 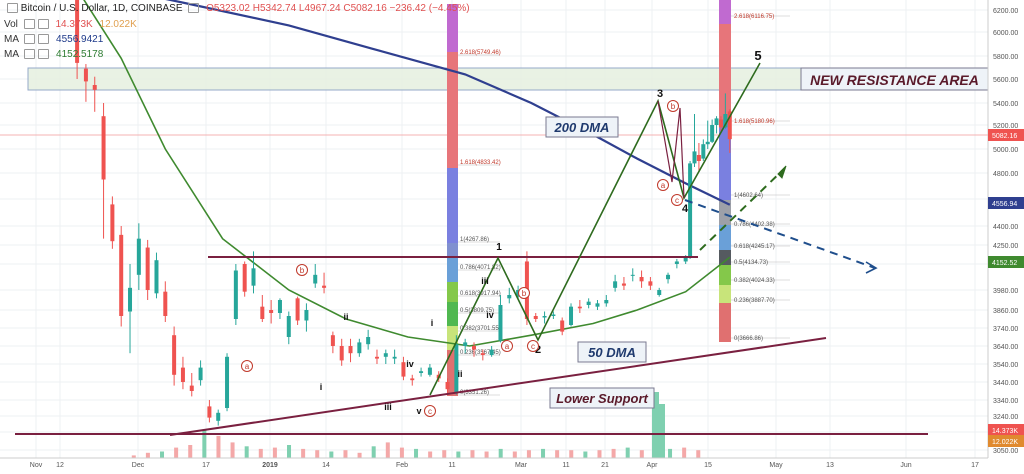 I want to click on wave-circle-letter: b, so click(x=302, y=270).